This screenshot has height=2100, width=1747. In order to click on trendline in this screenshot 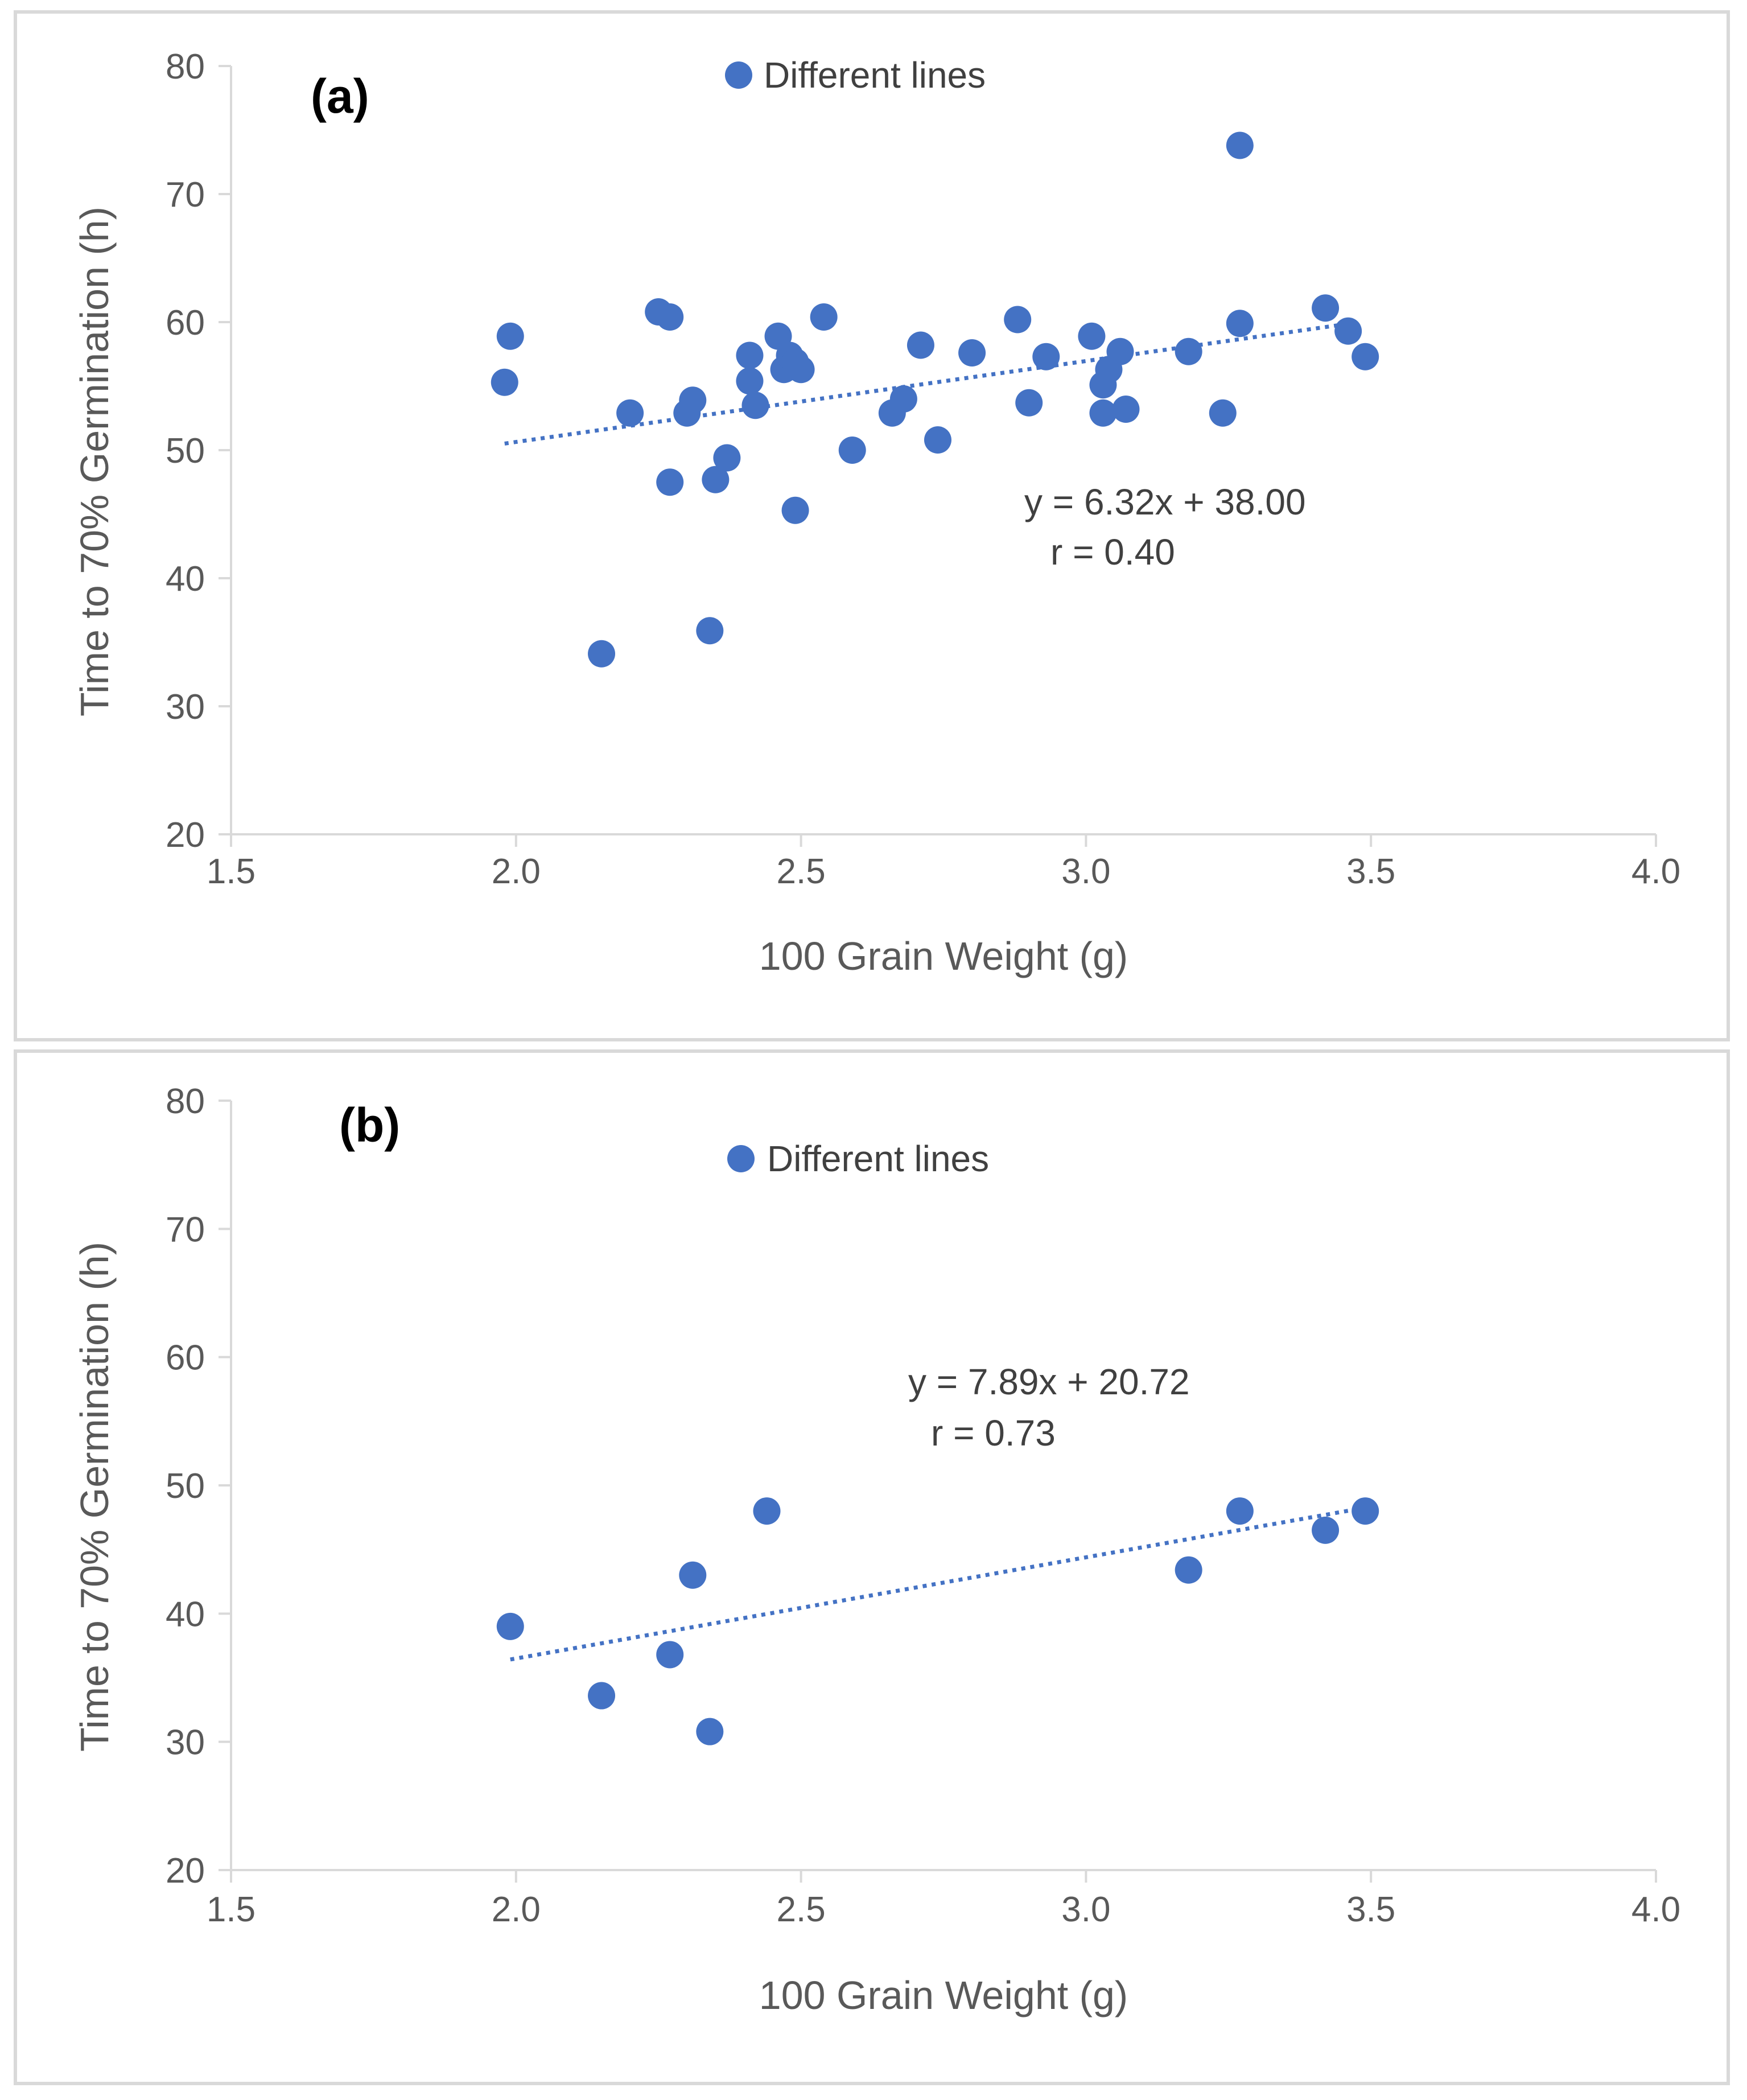, I will do `click(929, 1585)`.